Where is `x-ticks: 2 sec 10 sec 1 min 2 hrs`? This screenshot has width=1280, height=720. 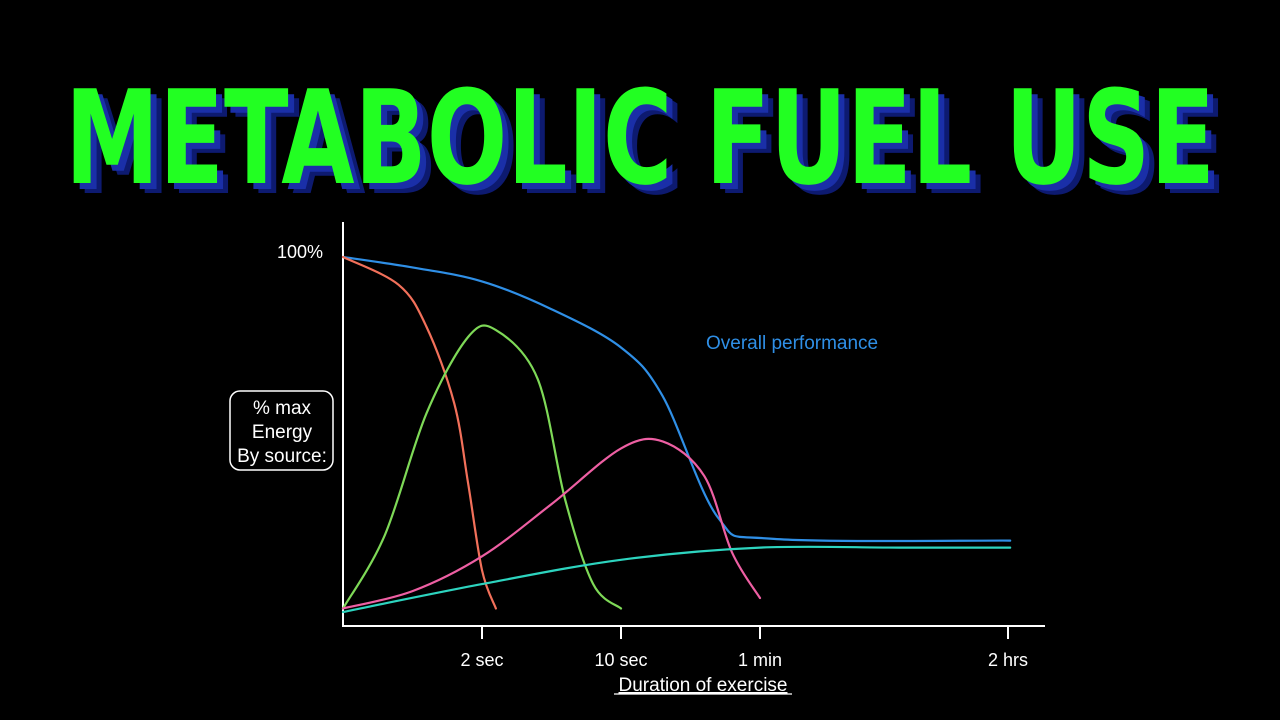 x-ticks: 2 sec 10 sec 1 min 2 hrs is located at coordinates (744, 648).